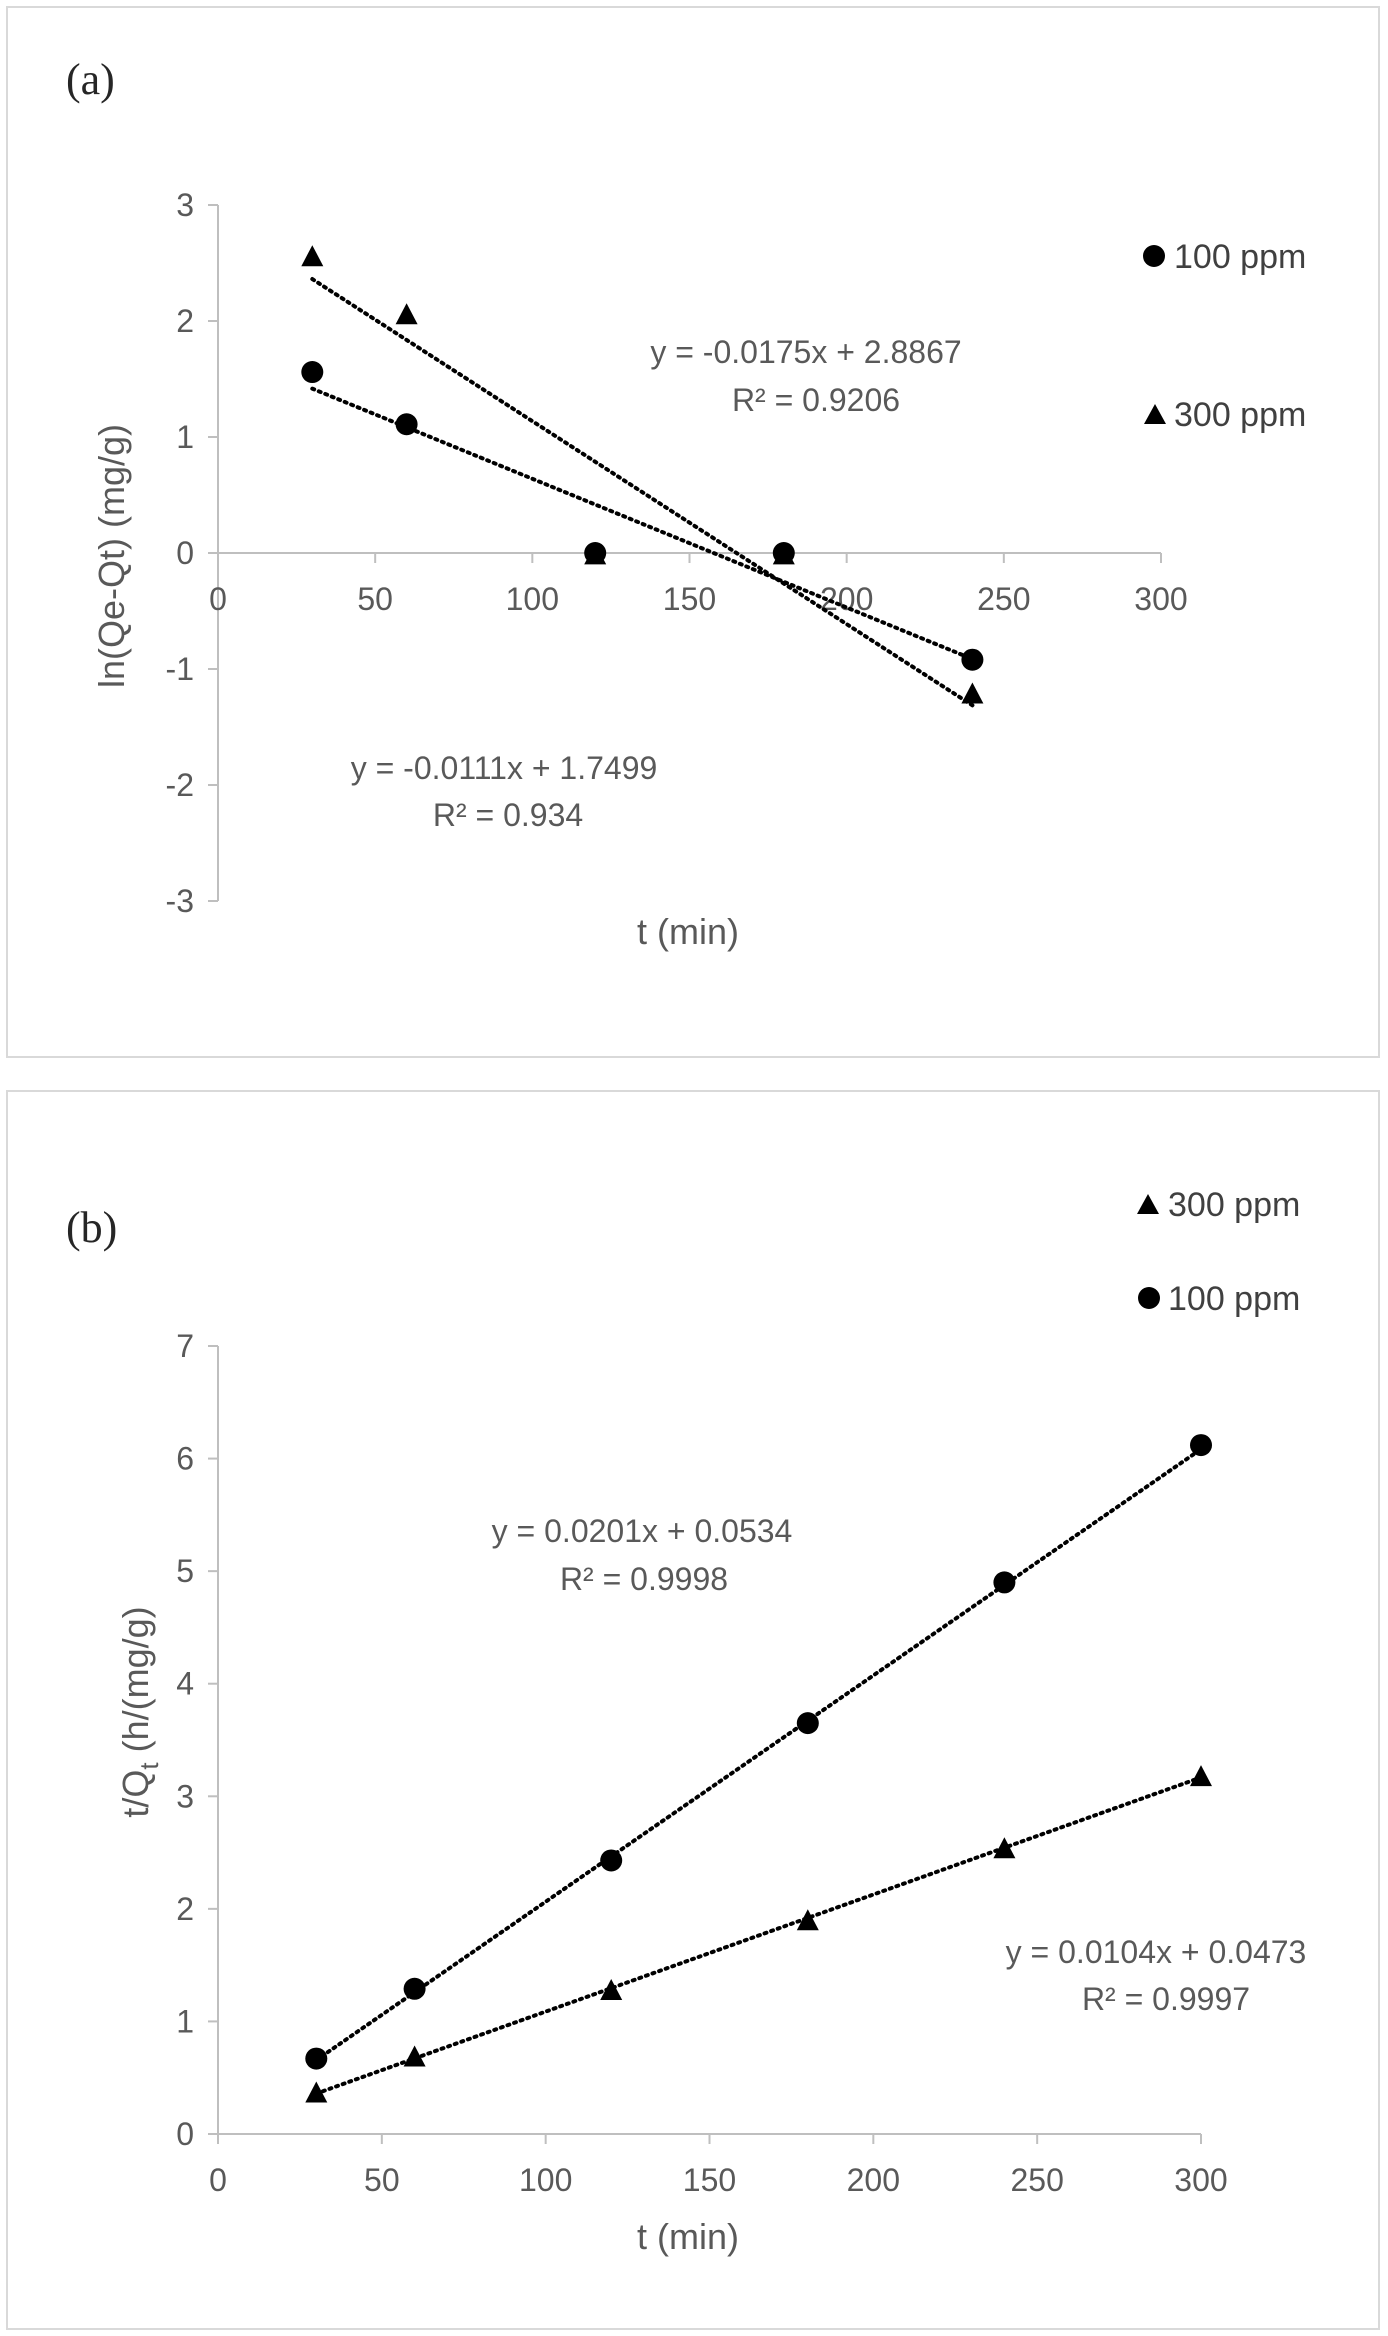  Describe the element at coordinates (1234, 1205) in the screenshot. I see `legend-label-300ppm-b: 300 ppm` at that location.